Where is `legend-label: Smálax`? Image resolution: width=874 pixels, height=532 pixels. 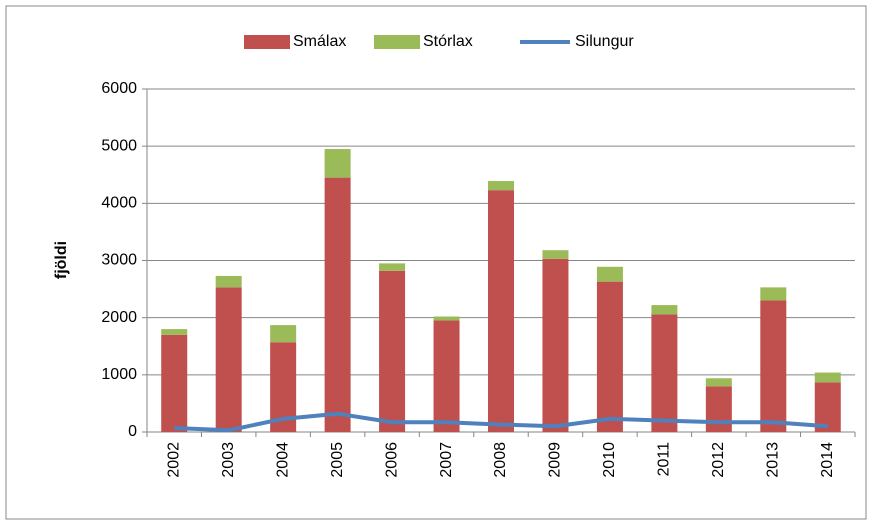
legend-label: Smálax is located at coordinates (319, 41).